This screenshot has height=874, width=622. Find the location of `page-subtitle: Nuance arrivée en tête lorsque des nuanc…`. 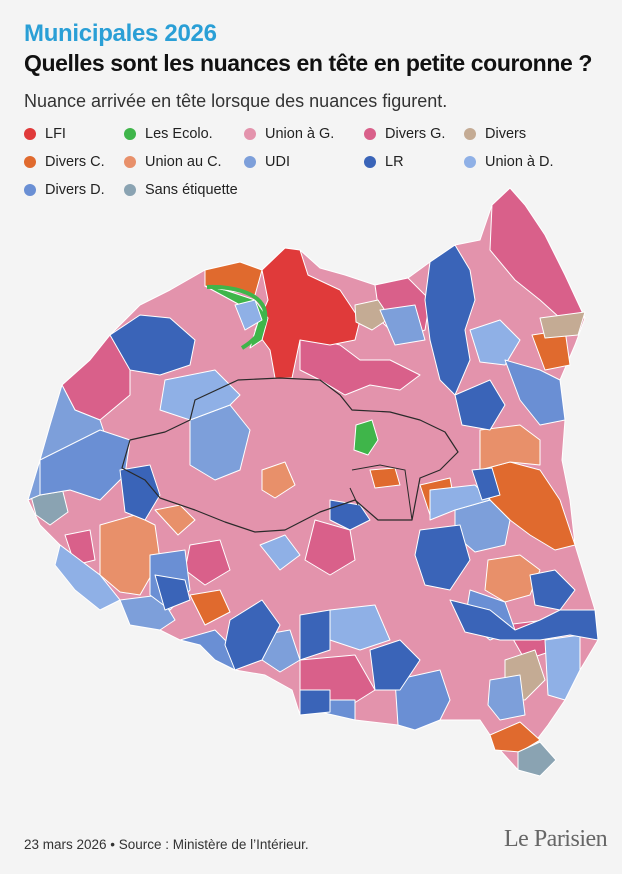

page-subtitle: Nuance arrivée en tête lorsque des nuanc… is located at coordinates (236, 101).